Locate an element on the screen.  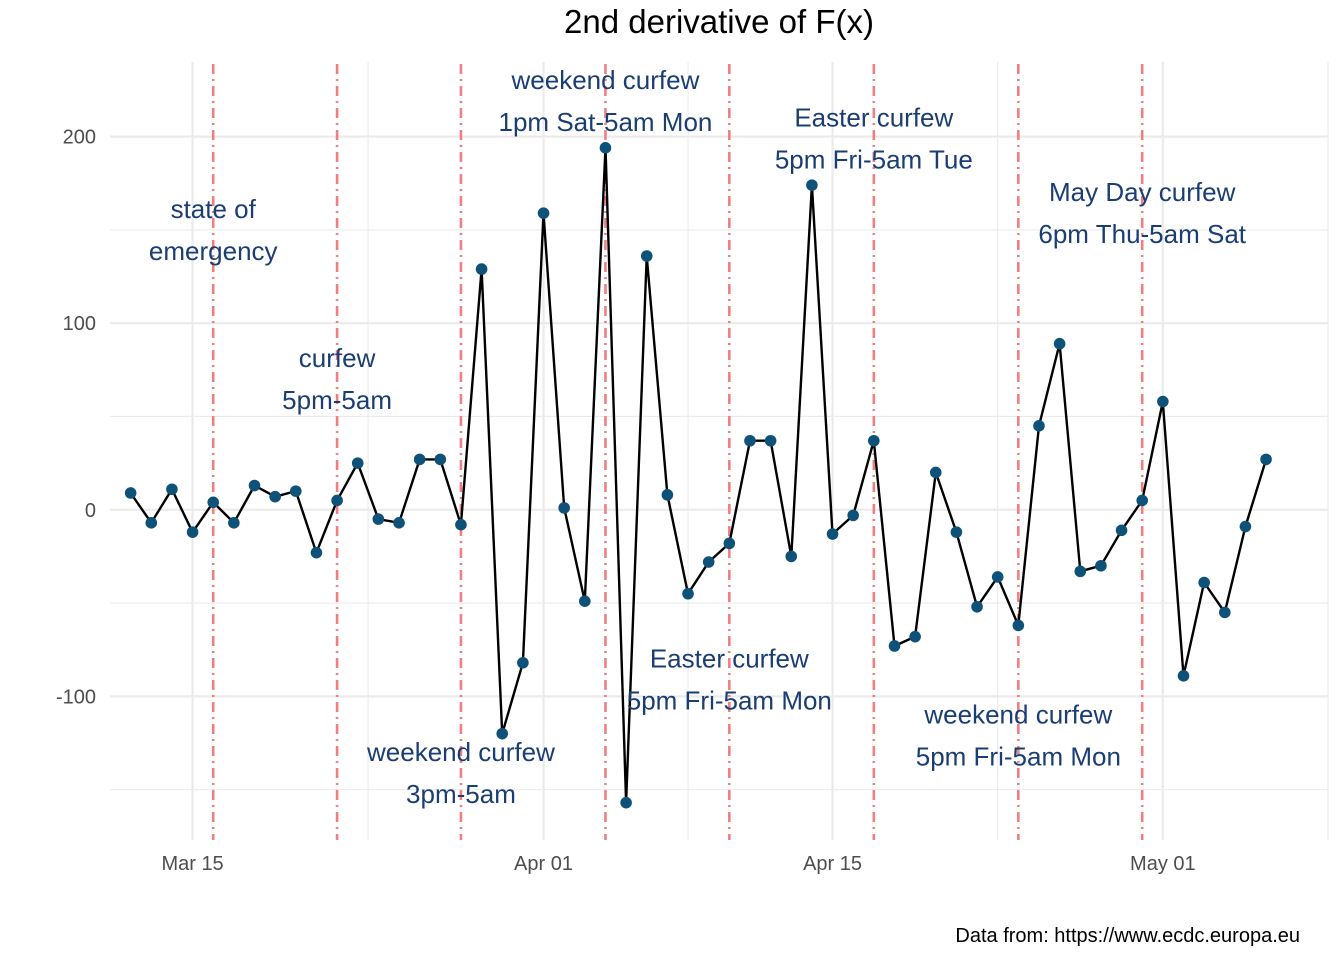
annotation-line: curfew is located at coordinates (337, 358).